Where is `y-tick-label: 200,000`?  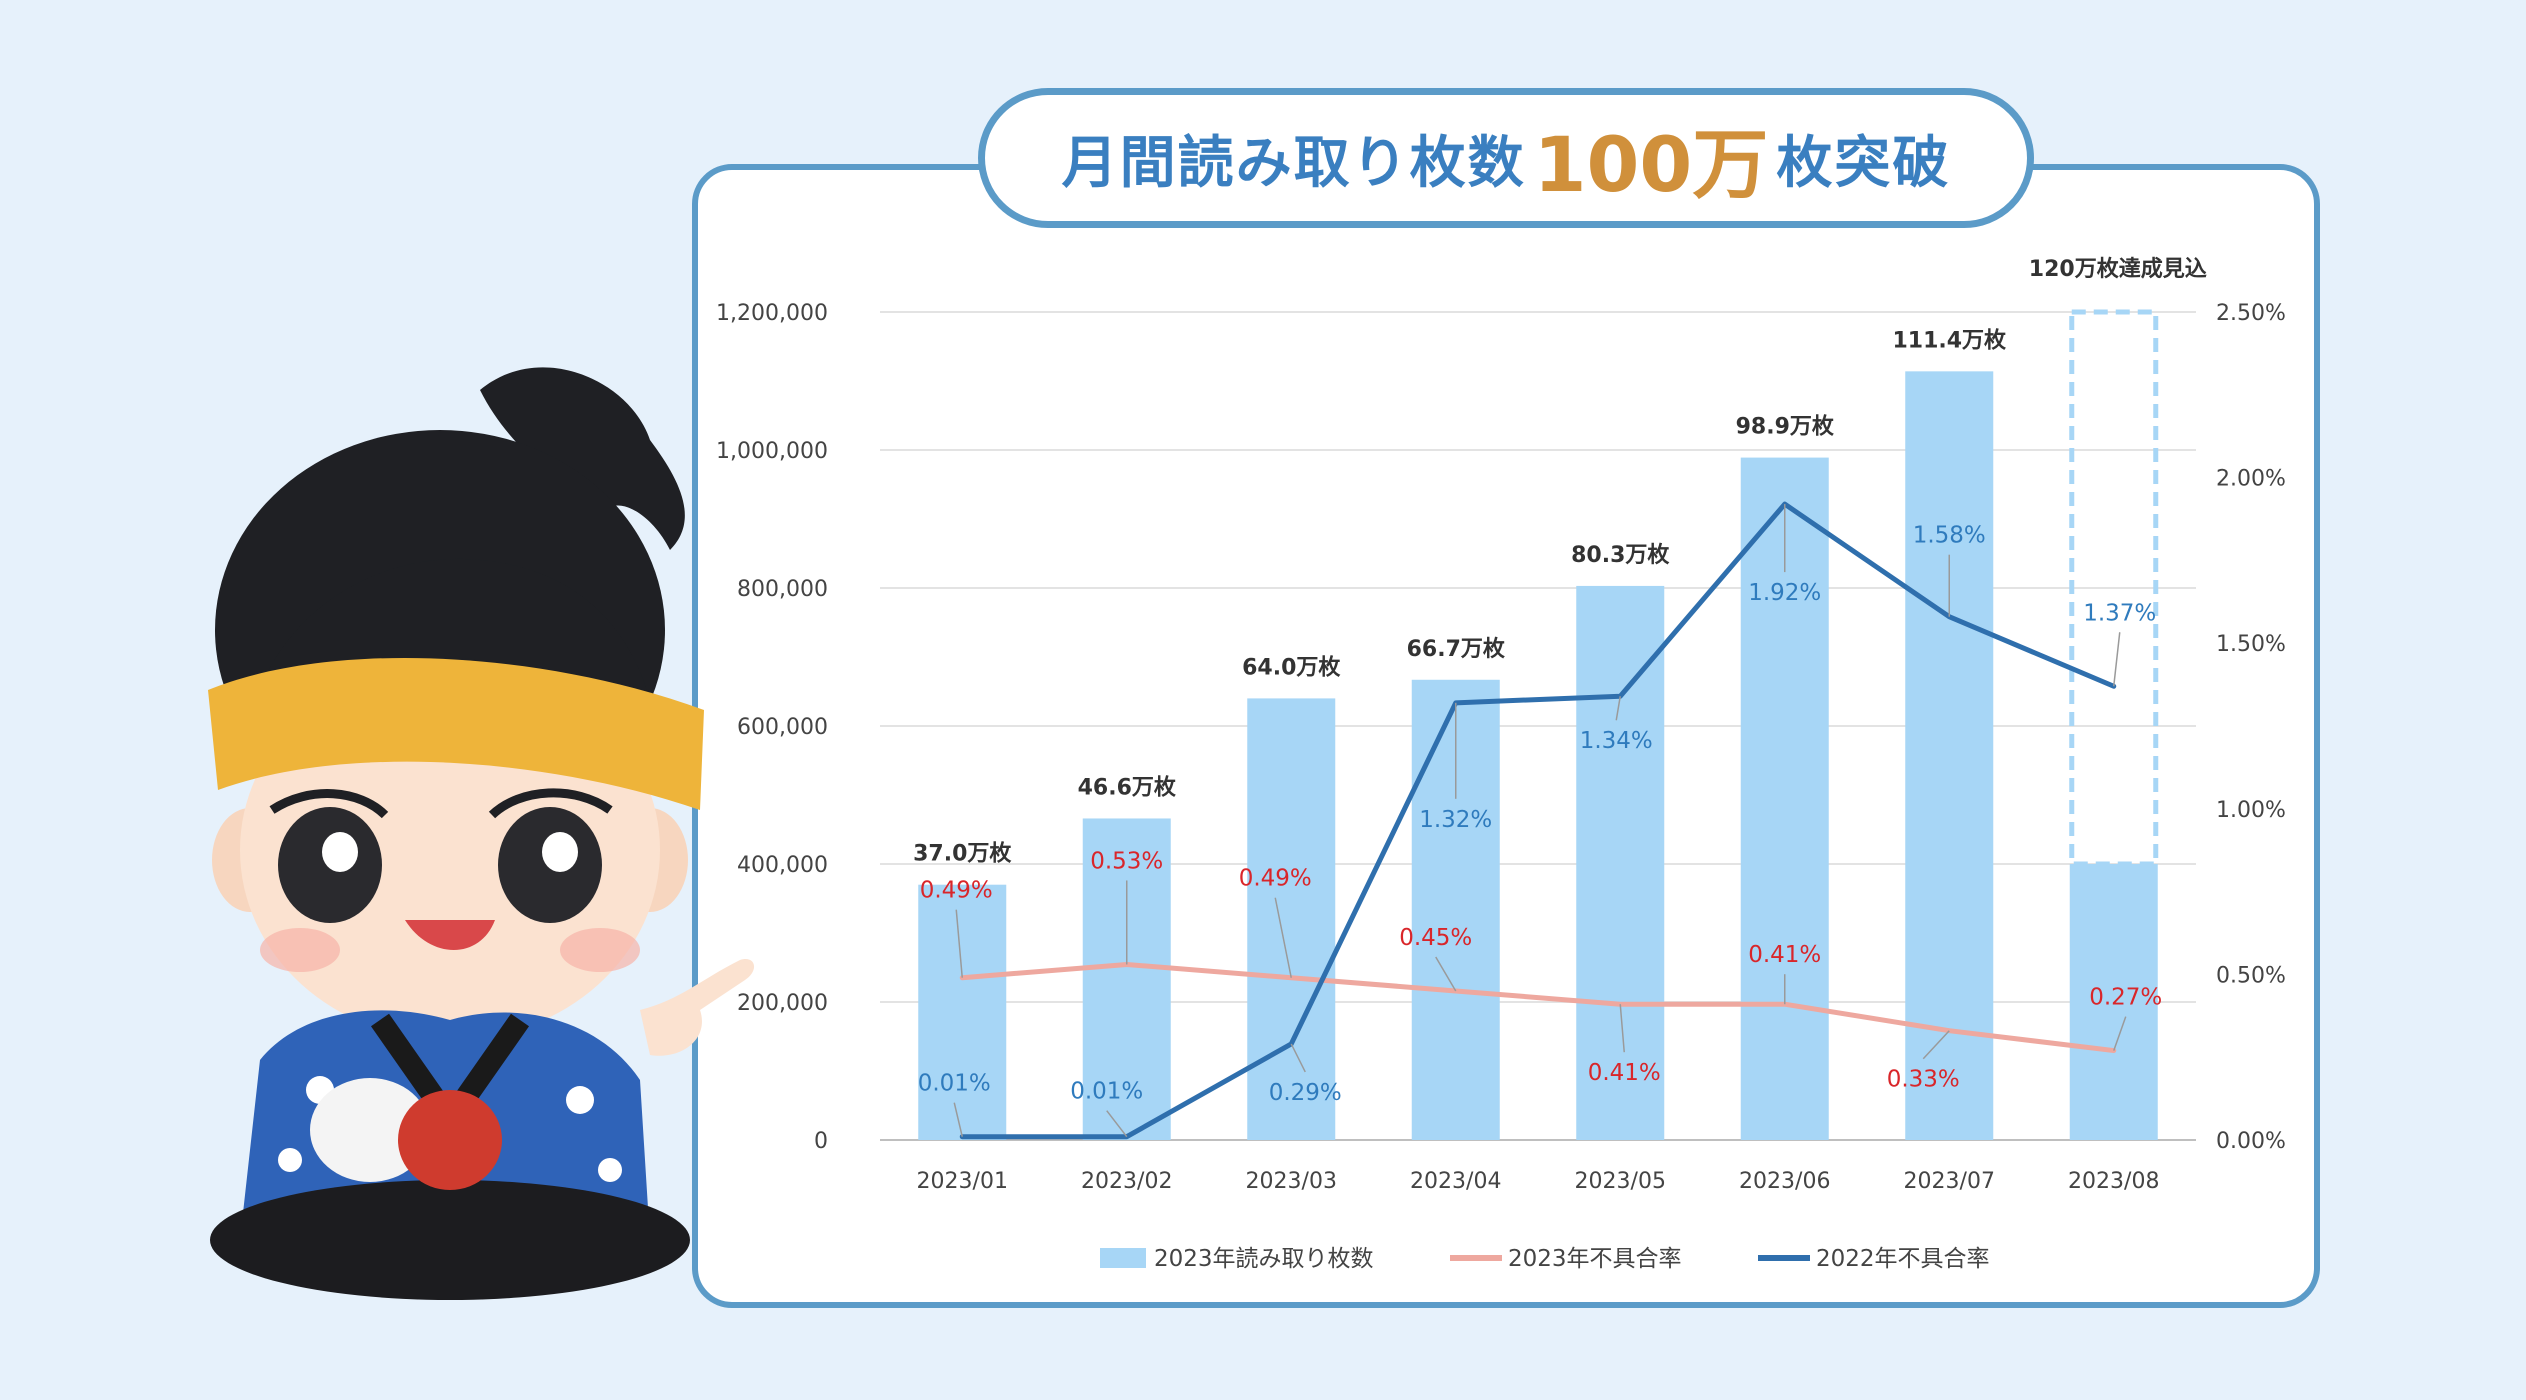 y-tick-label: 200,000 is located at coordinates (782, 1003).